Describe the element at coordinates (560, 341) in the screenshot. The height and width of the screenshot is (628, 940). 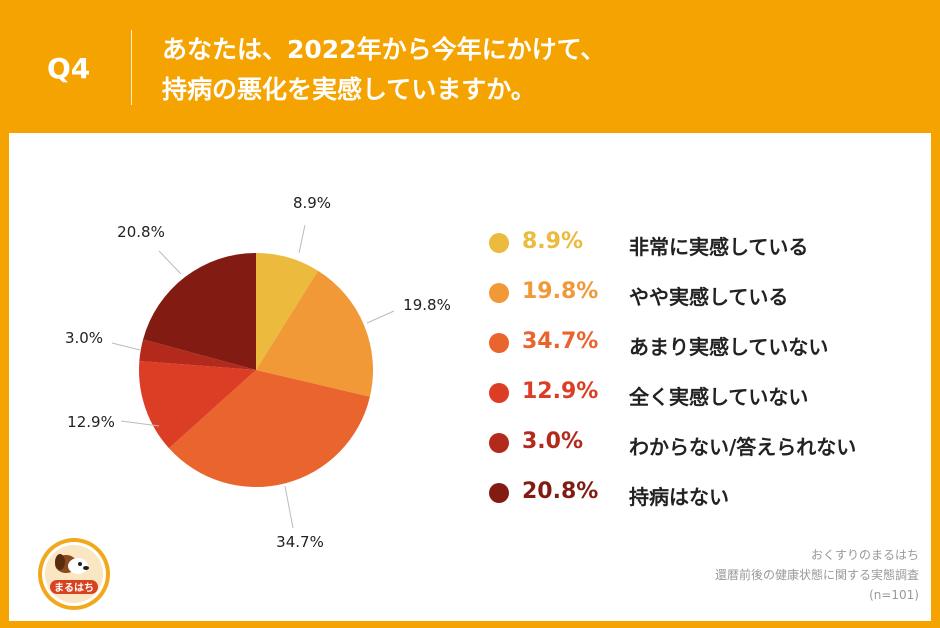
I see `legend-value: 34.7%` at that location.